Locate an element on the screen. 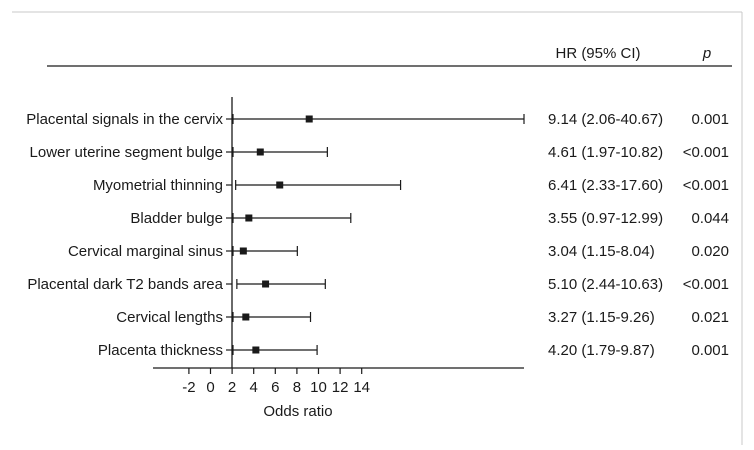  p-value: 0.044 is located at coordinates (710, 218).